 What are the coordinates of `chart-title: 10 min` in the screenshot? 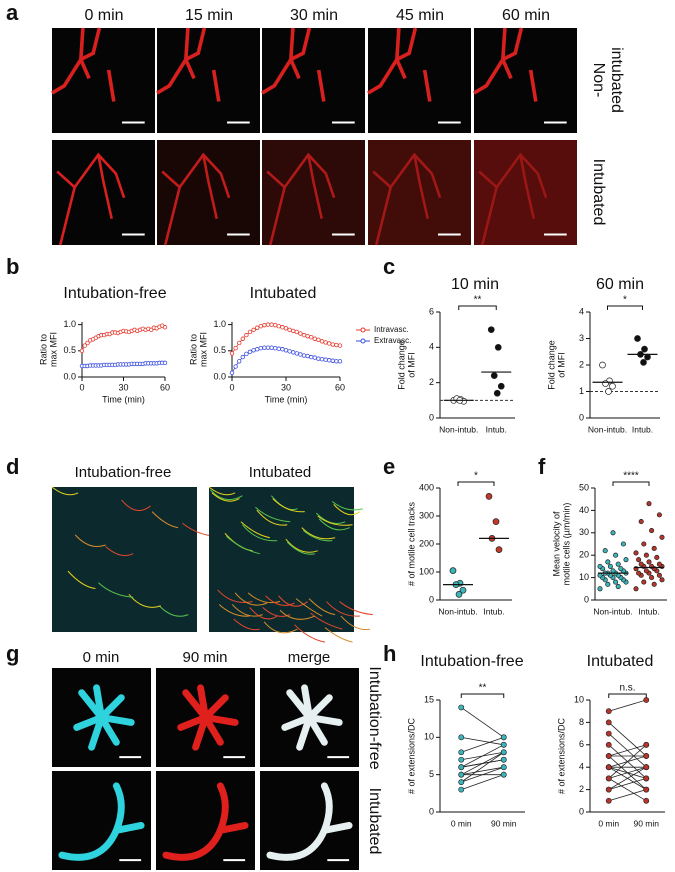 It's located at (475, 284).